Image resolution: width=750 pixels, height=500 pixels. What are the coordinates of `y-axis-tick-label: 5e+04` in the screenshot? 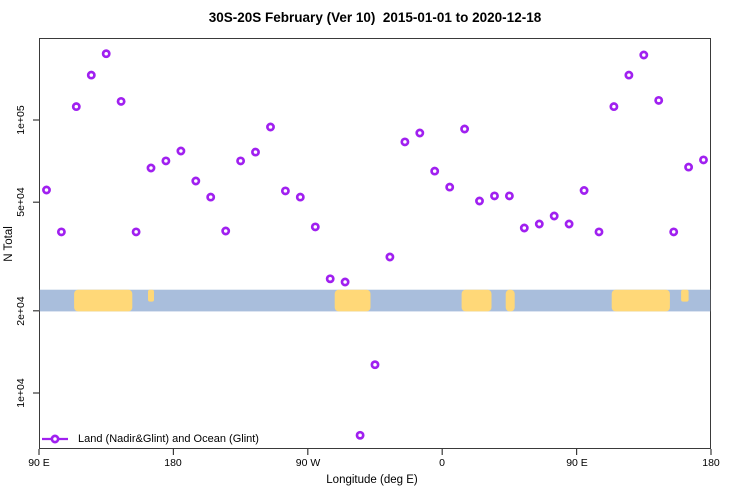 It's located at (21, 202).